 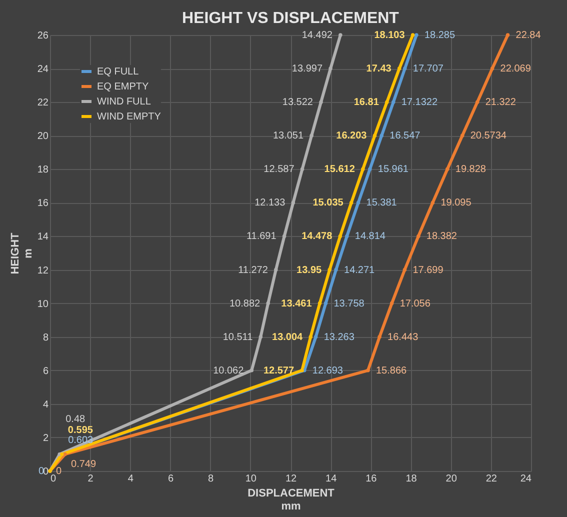 I want to click on annotation: 11.691, so click(x=261, y=236).